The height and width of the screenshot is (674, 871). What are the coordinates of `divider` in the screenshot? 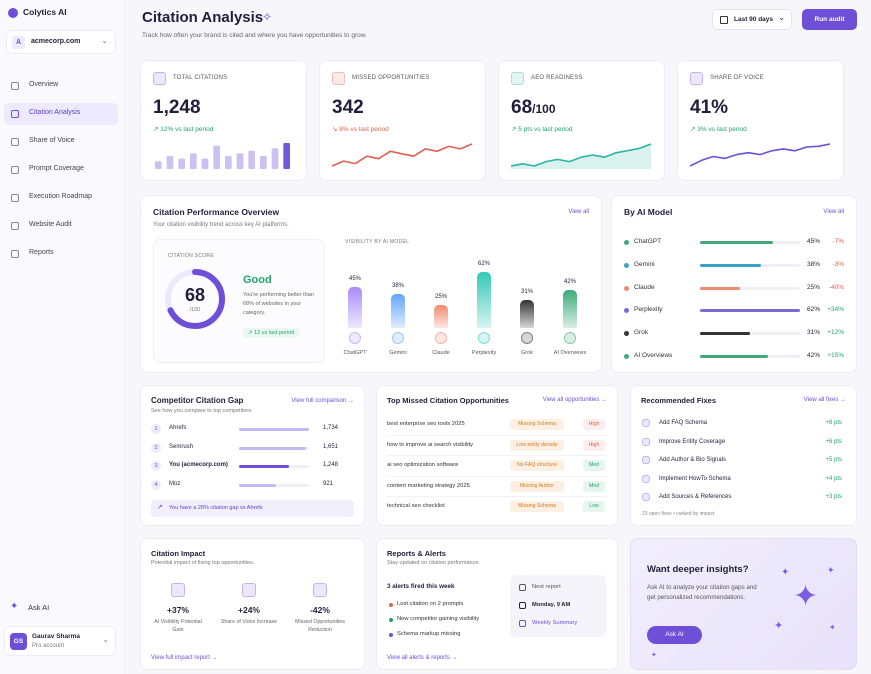 It's located at (497, 435).